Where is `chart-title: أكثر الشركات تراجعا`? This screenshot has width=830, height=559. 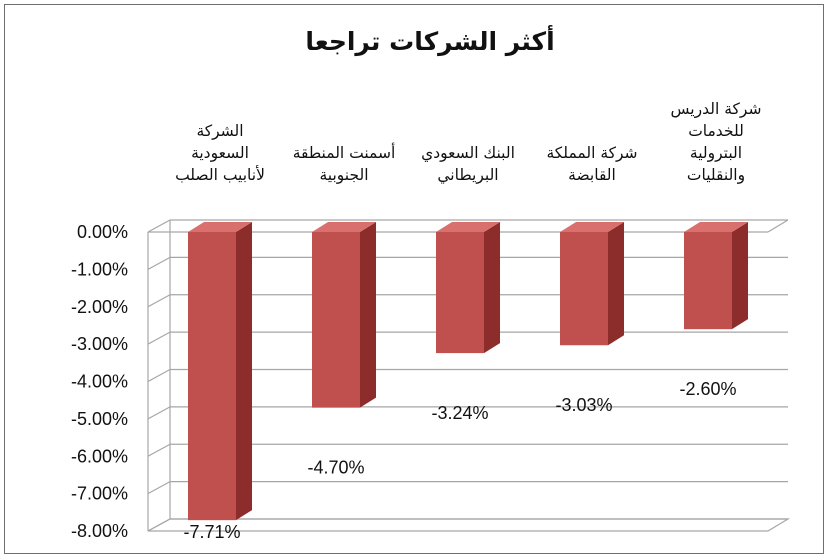
chart-title: أكثر الشركات تراجعا is located at coordinates (429, 41).